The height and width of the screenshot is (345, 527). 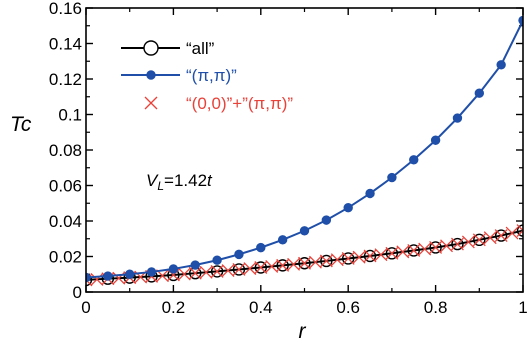 I want to click on y-tick-label: 0.1, so click(x=70, y=115).